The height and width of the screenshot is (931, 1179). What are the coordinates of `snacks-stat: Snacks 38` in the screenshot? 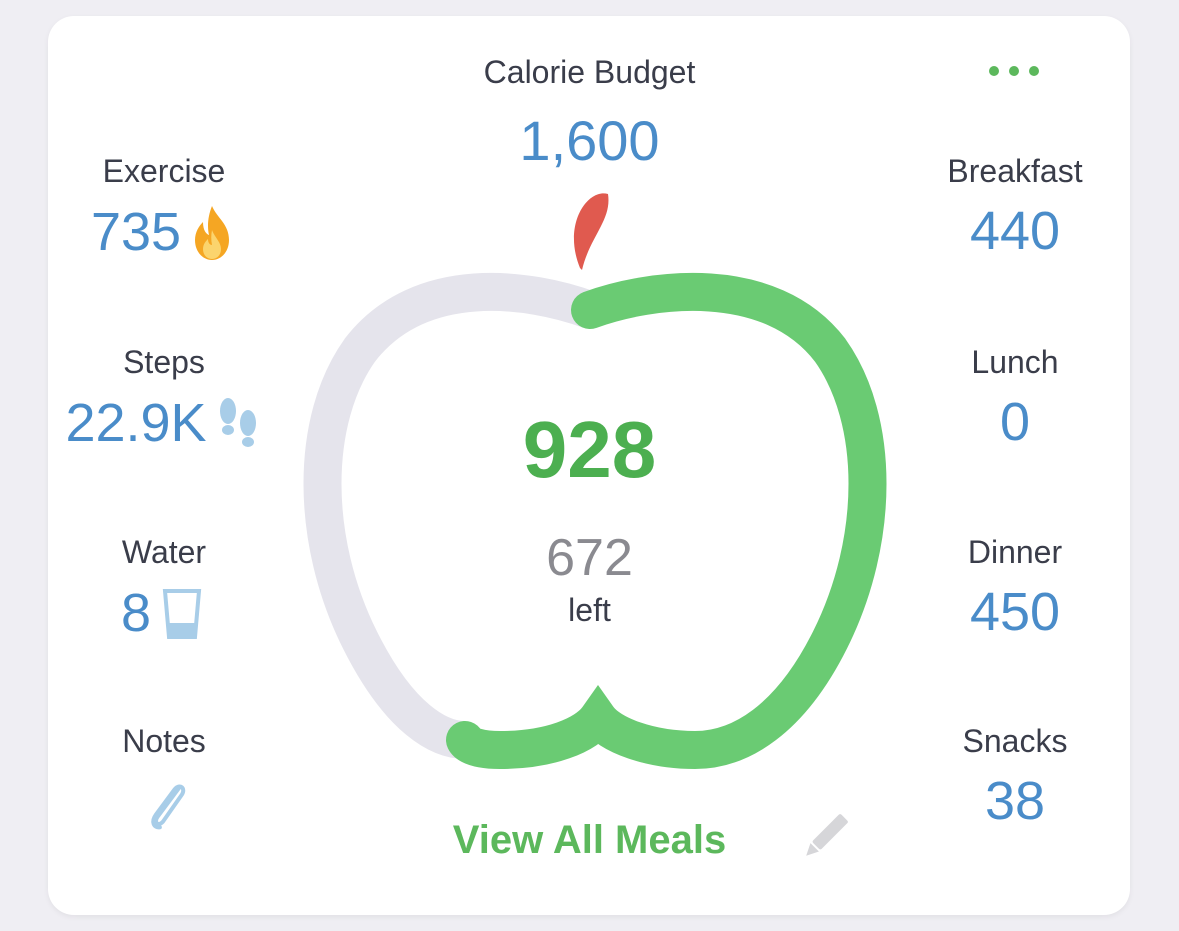 It's located at (1015, 776).